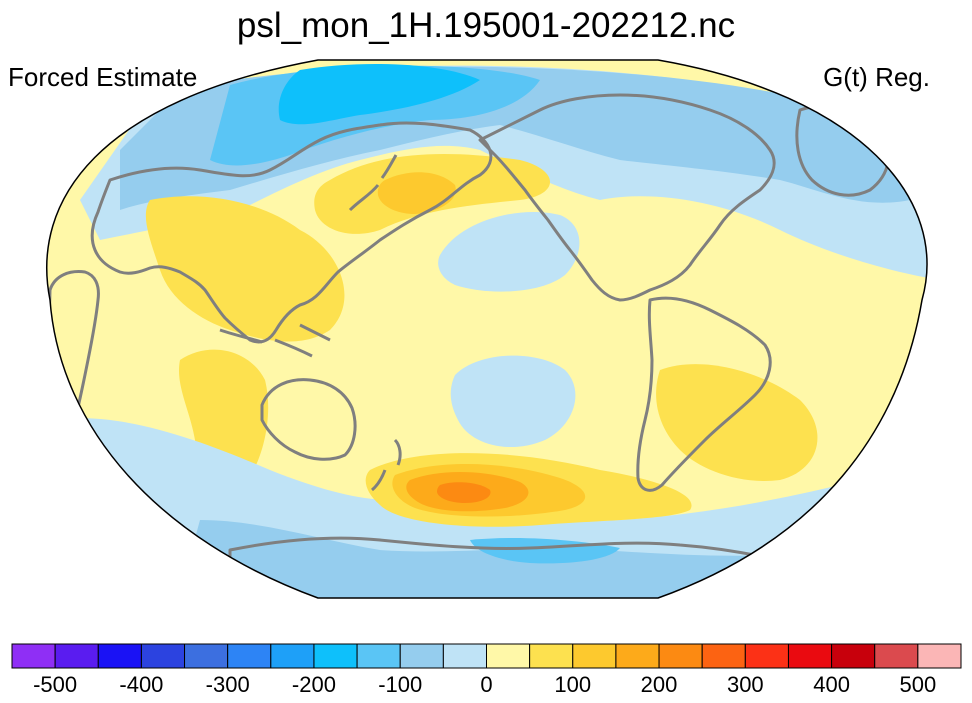  I want to click on field-npacific-orange, so click(416, 193).